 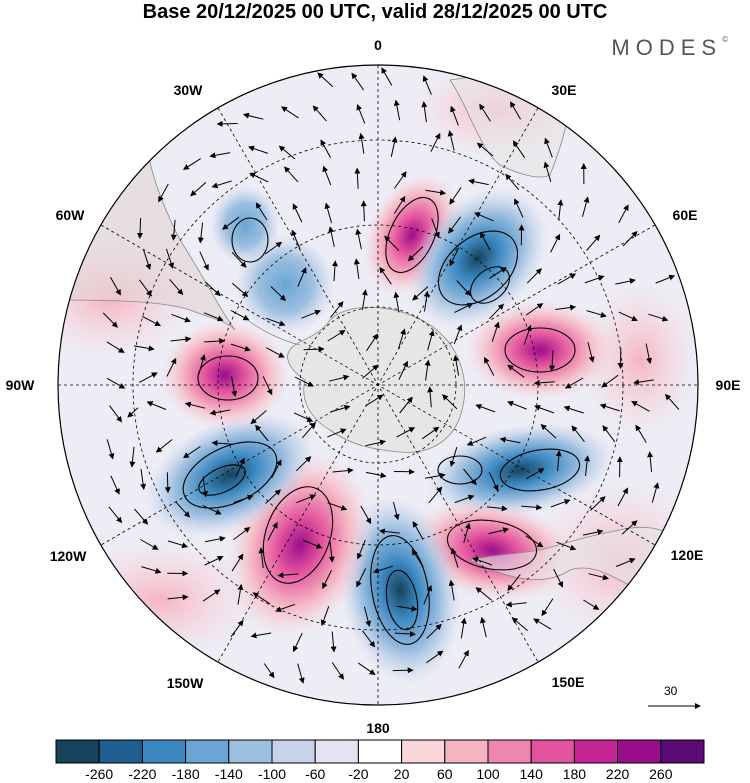 I want to click on colorbar, so click(x=380, y=751).